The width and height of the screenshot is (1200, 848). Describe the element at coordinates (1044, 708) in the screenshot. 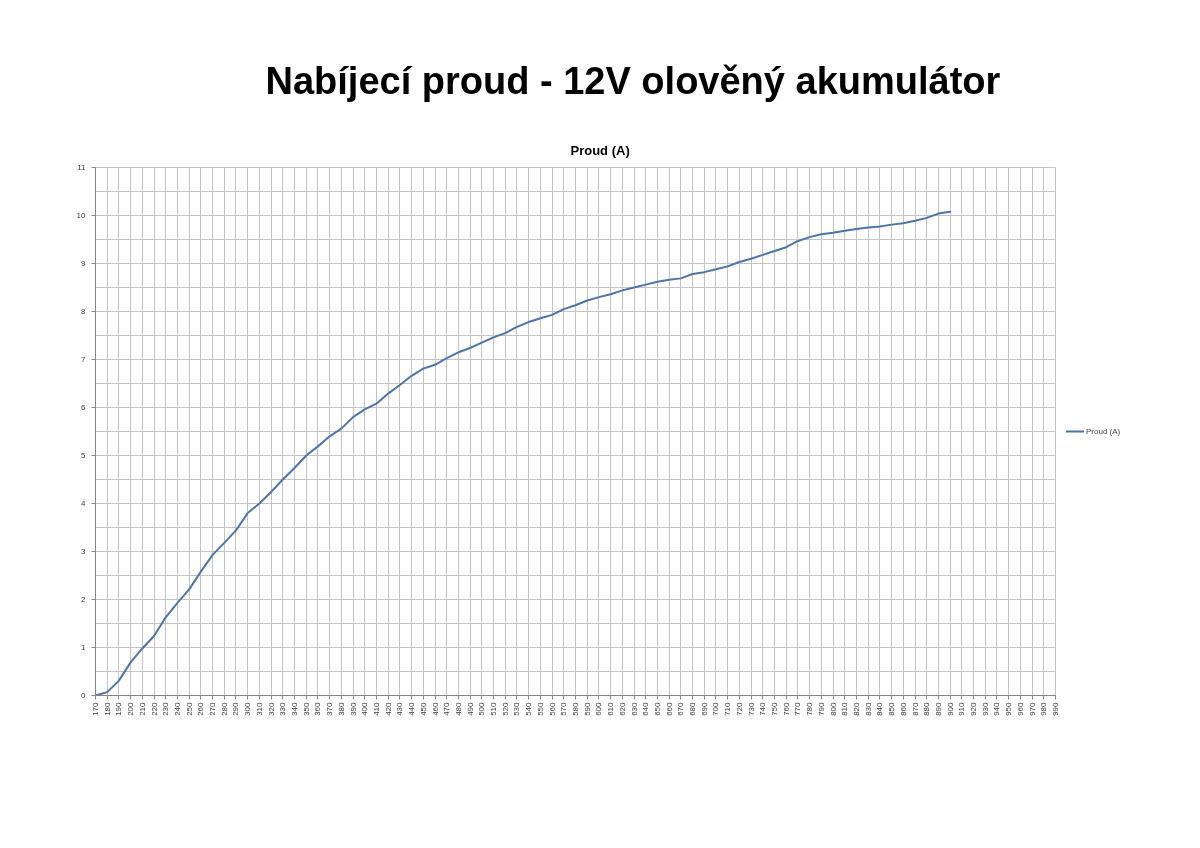

I see `x-tick-label: 980` at that location.